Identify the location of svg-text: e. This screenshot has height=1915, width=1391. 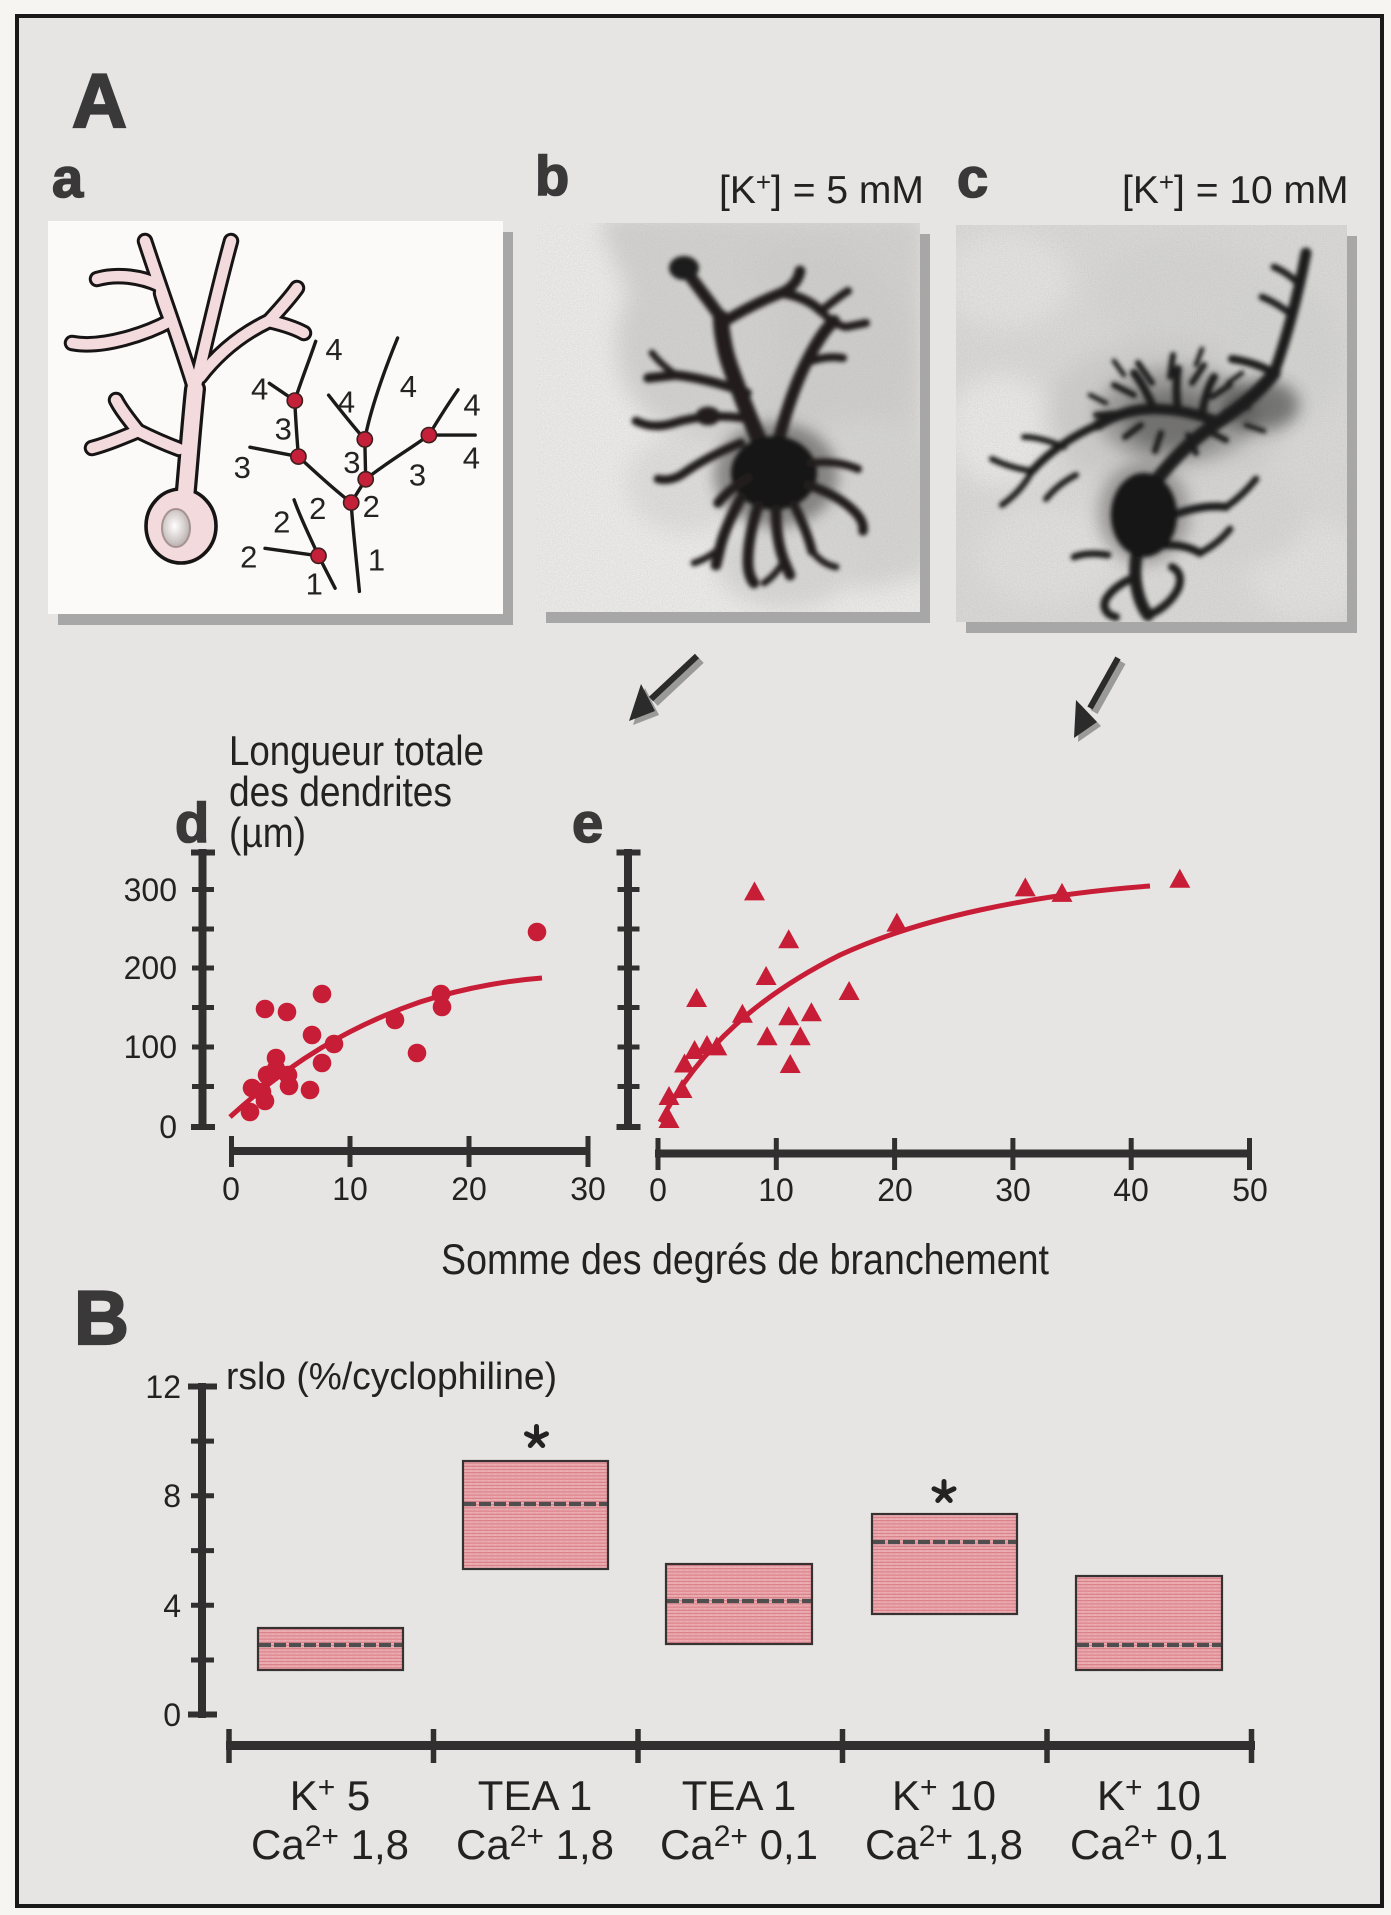
(587, 822).